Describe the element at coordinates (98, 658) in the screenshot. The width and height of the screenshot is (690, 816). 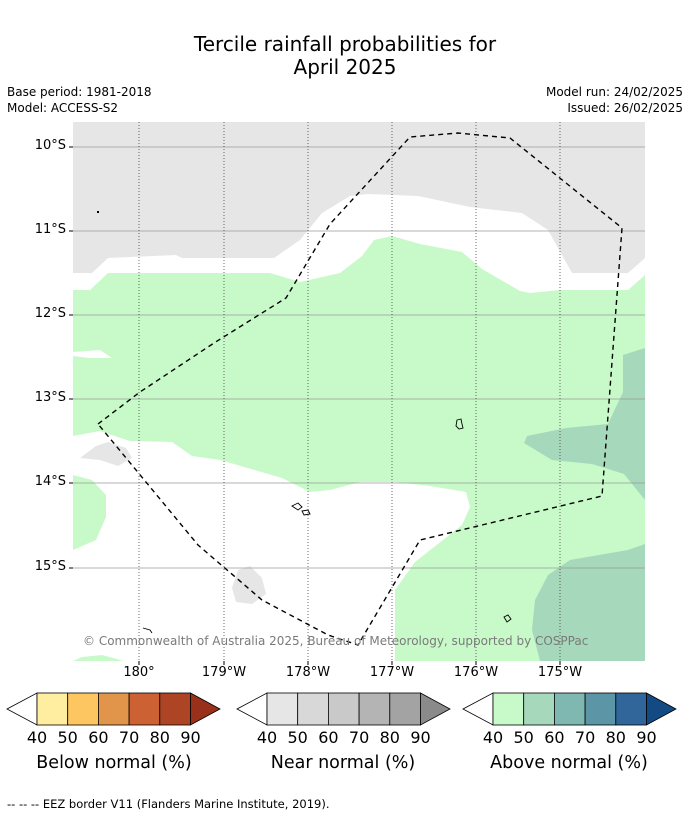
I see `above-normal-region-southwest` at that location.